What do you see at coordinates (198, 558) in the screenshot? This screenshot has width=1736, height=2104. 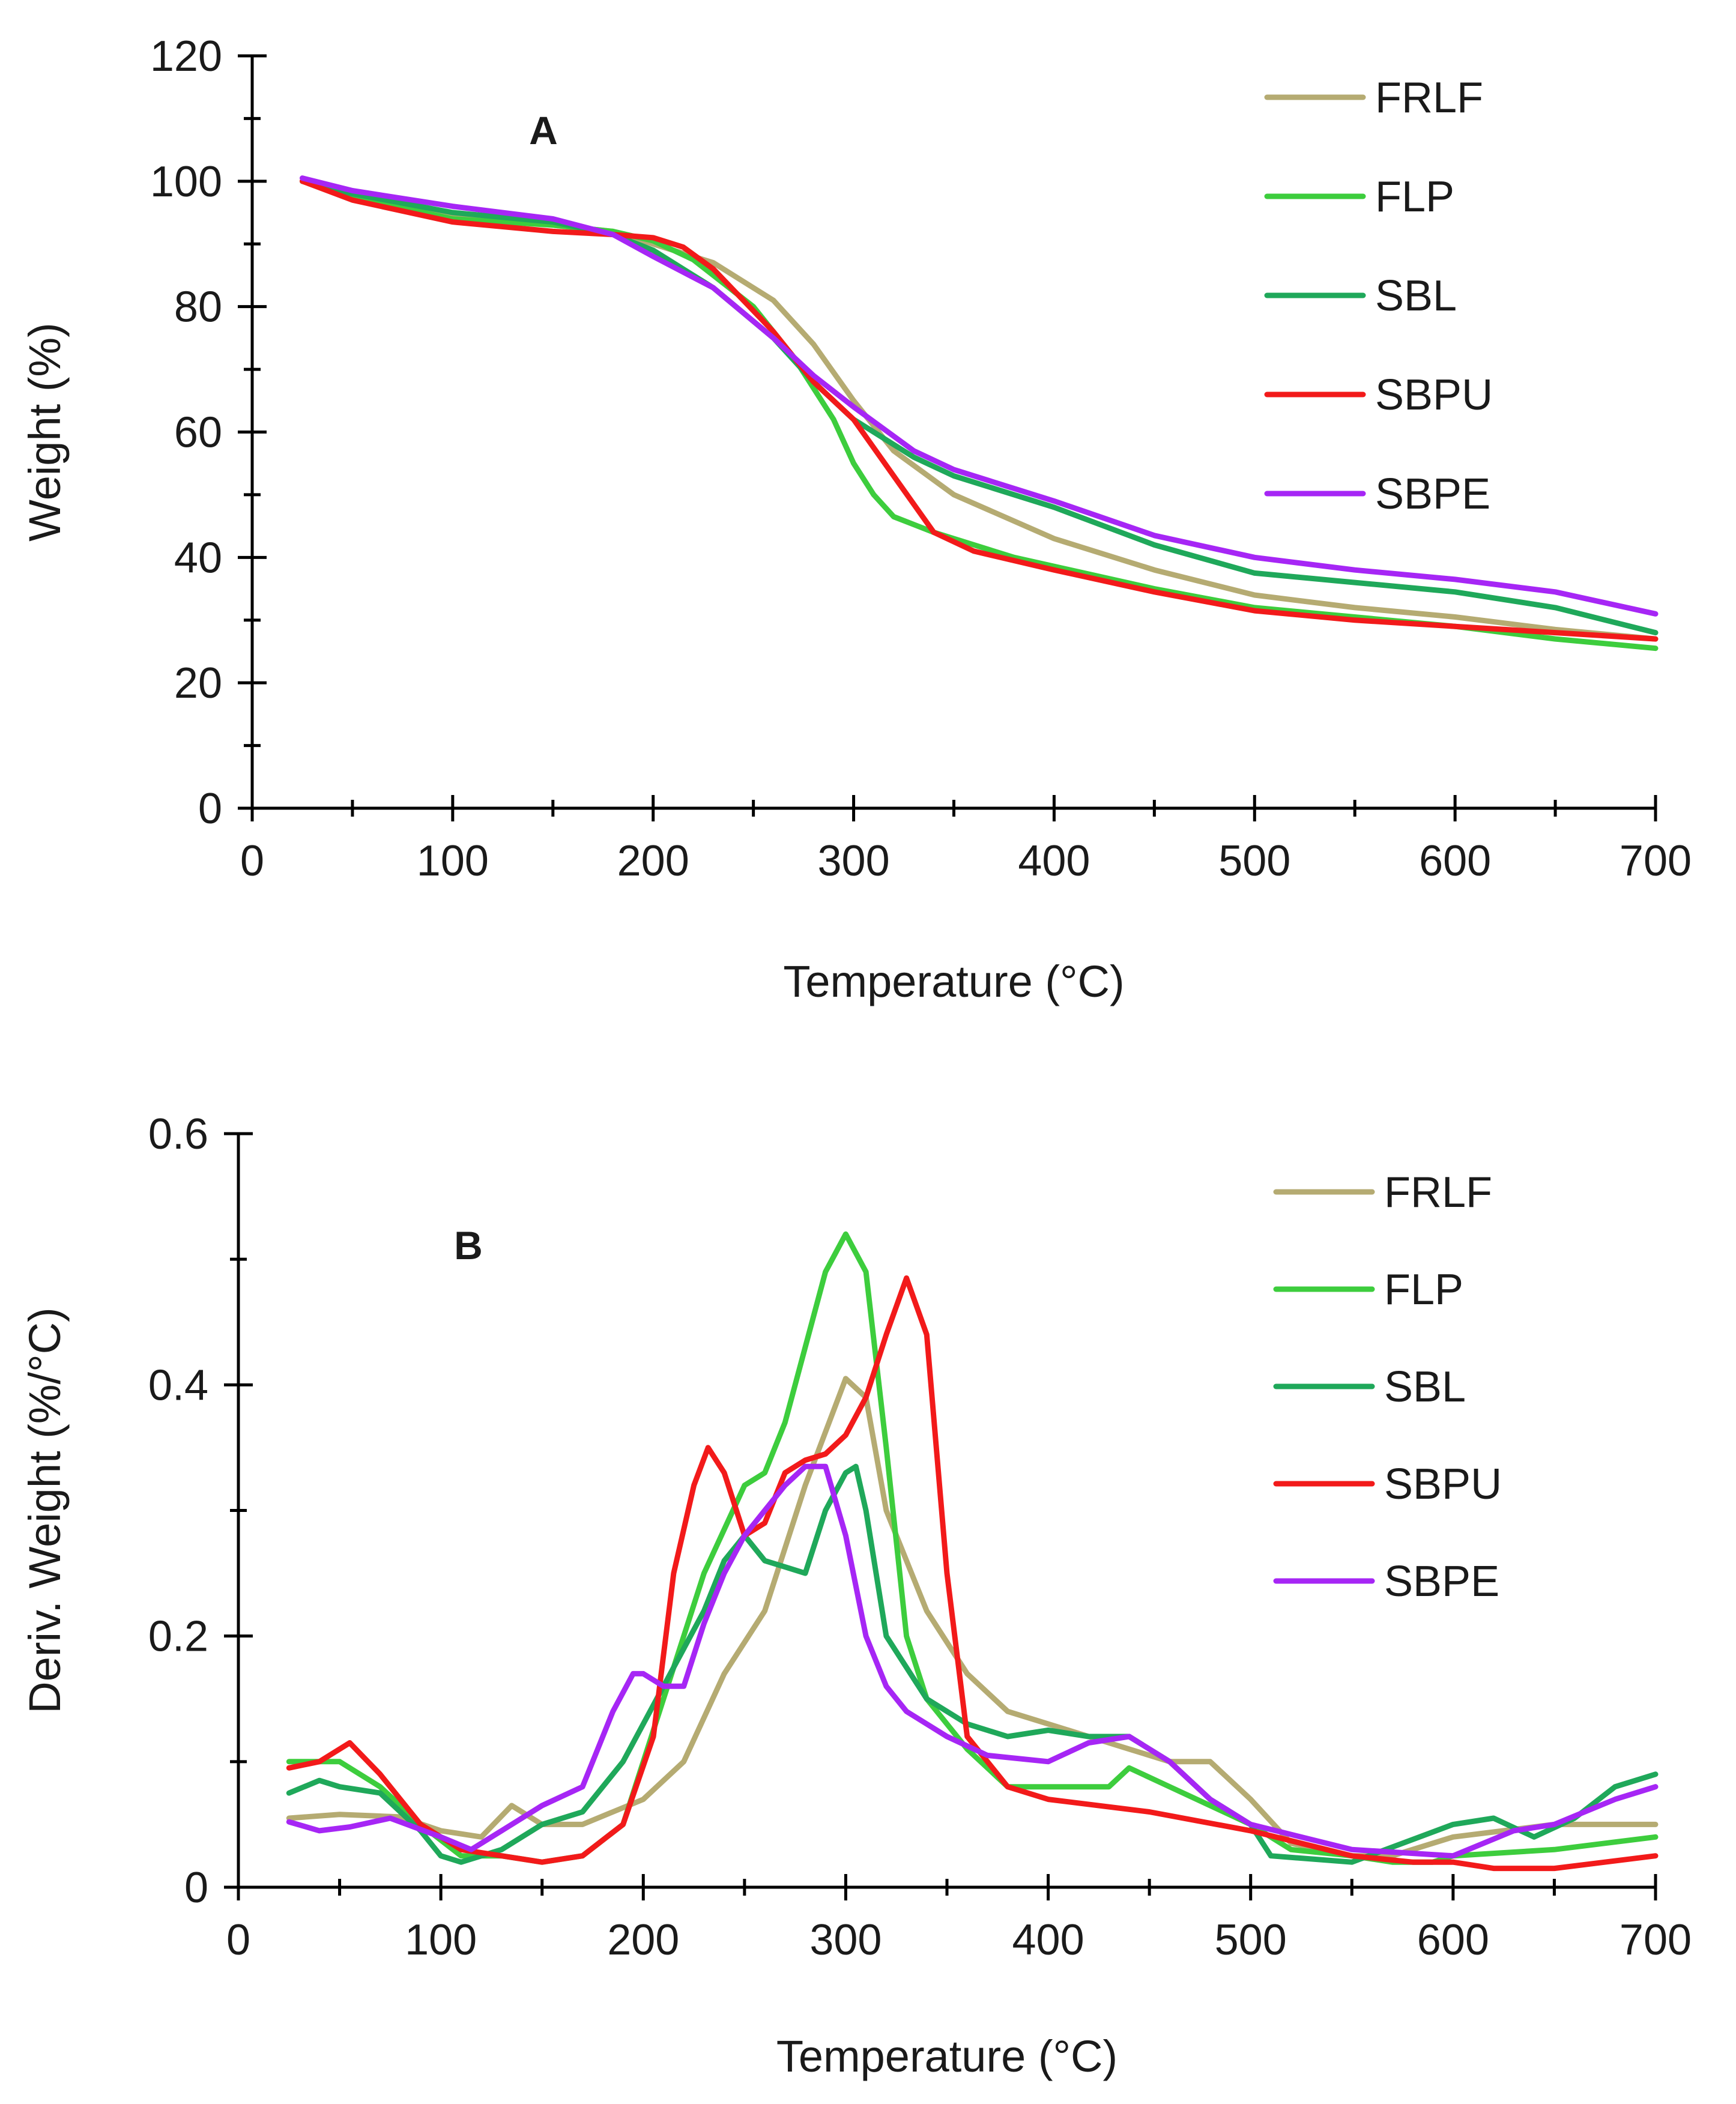 I see `y-tick-label: 40` at bounding box center [198, 558].